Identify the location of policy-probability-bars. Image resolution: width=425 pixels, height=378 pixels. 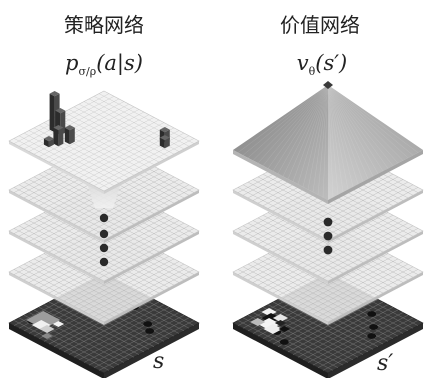
(106, 120).